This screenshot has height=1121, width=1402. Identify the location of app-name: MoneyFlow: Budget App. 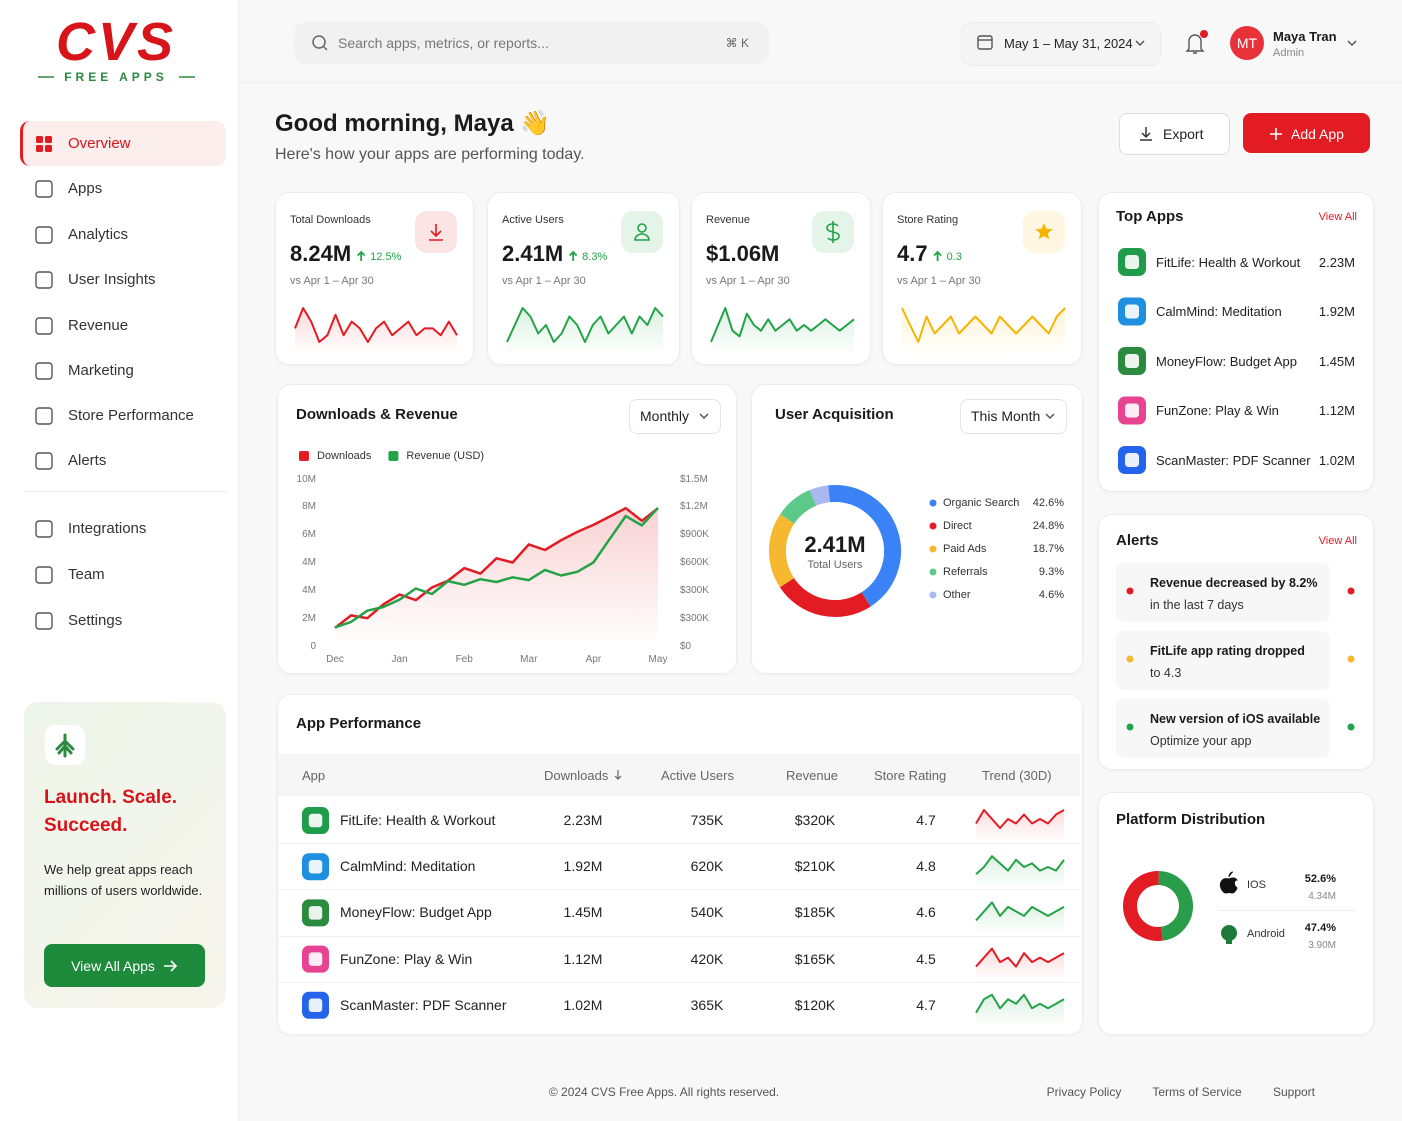
(1226, 361).